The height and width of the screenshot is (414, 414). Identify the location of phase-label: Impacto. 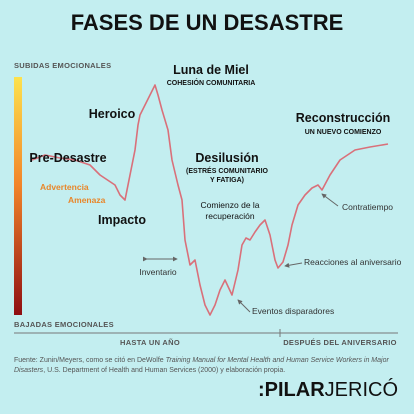
(122, 220).